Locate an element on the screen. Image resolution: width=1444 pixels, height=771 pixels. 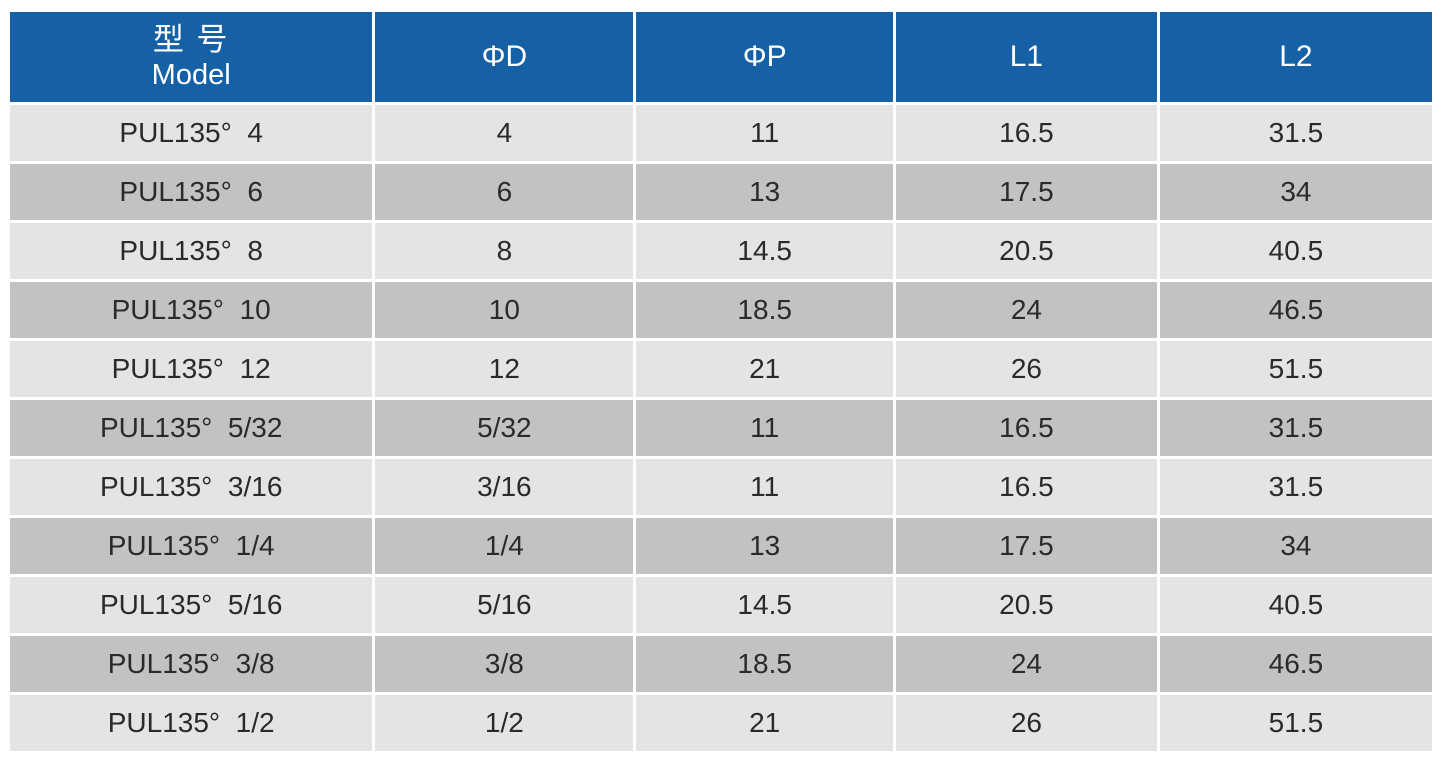
table-row: PUL135° 3/8 3/8 18.5 24 46.5 is located at coordinates (721, 664).